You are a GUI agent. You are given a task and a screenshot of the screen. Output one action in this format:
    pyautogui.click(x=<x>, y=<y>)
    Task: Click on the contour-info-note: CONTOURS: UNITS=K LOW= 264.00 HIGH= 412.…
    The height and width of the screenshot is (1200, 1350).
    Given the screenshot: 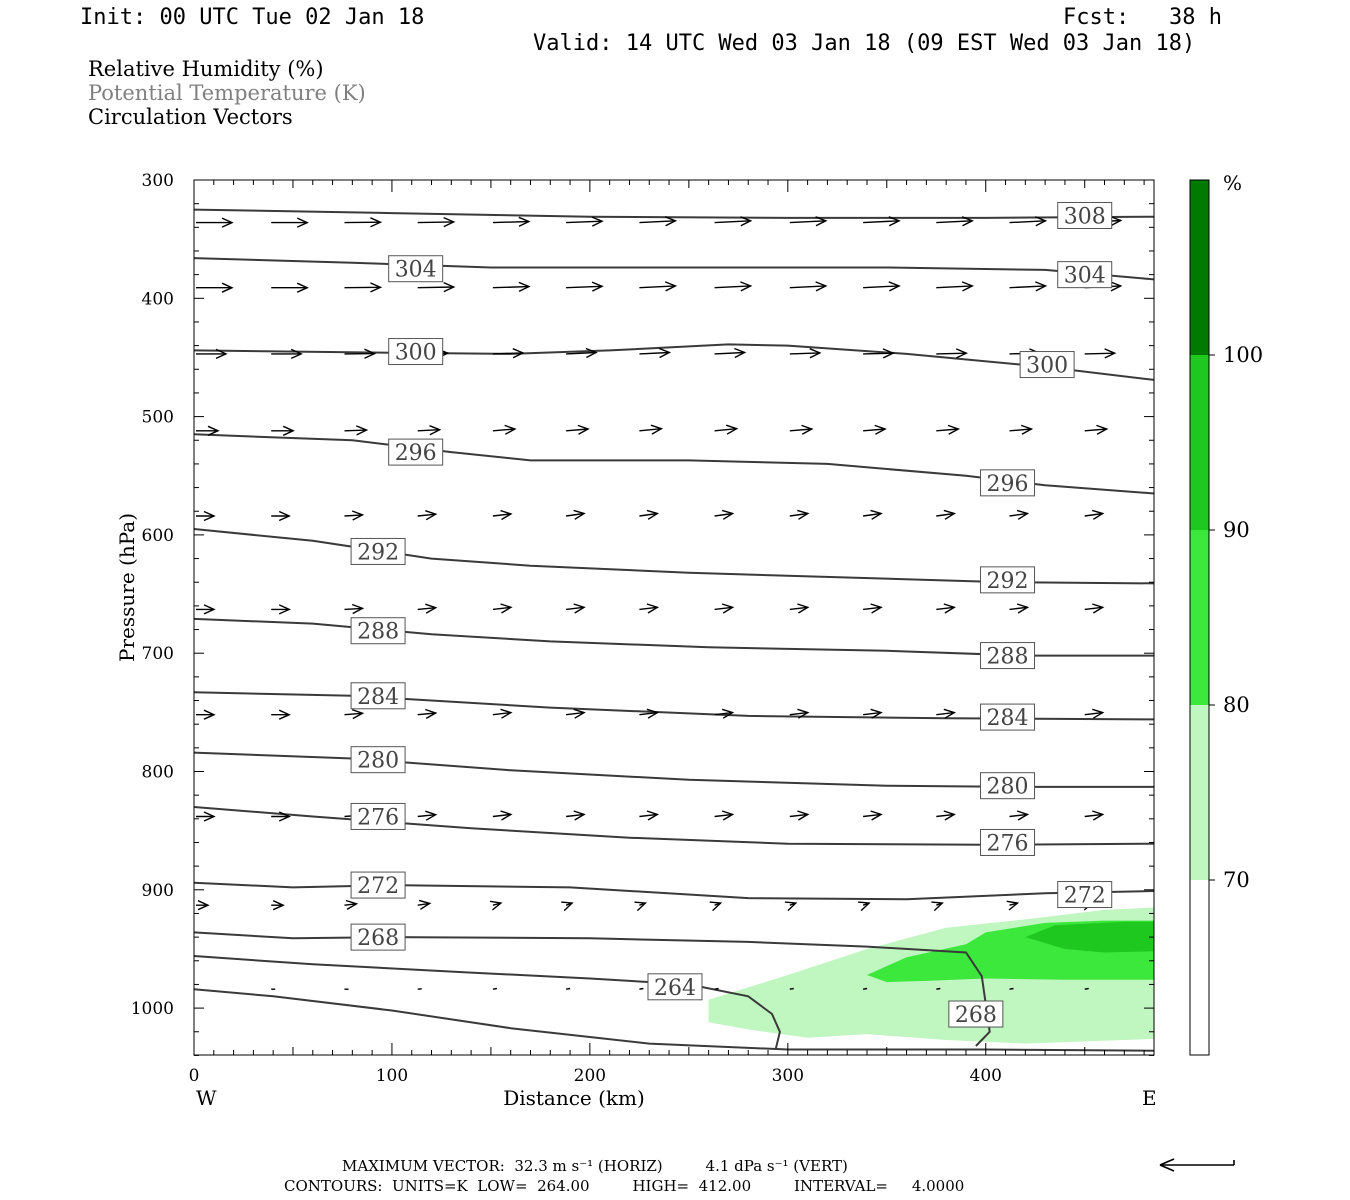 What is the action you would take?
    pyautogui.click(x=624, y=1186)
    